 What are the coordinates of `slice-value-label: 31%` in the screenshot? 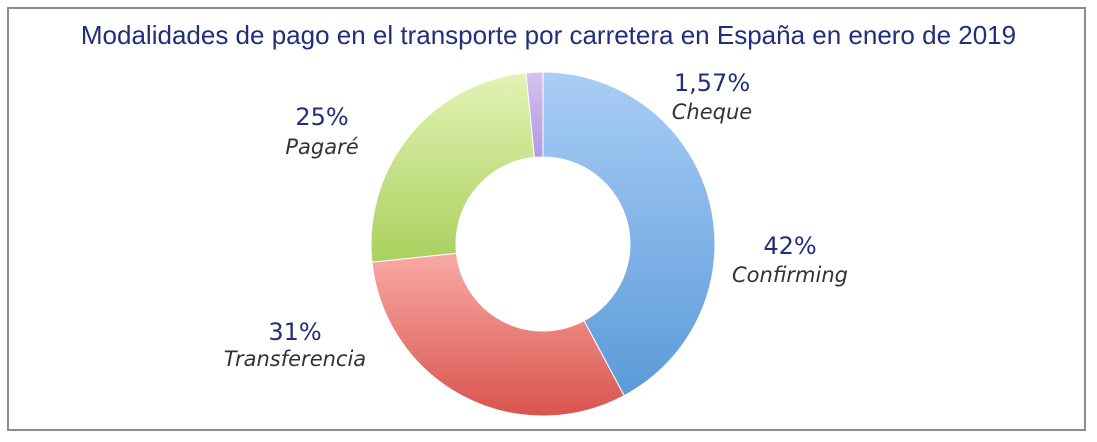 It's located at (294, 332).